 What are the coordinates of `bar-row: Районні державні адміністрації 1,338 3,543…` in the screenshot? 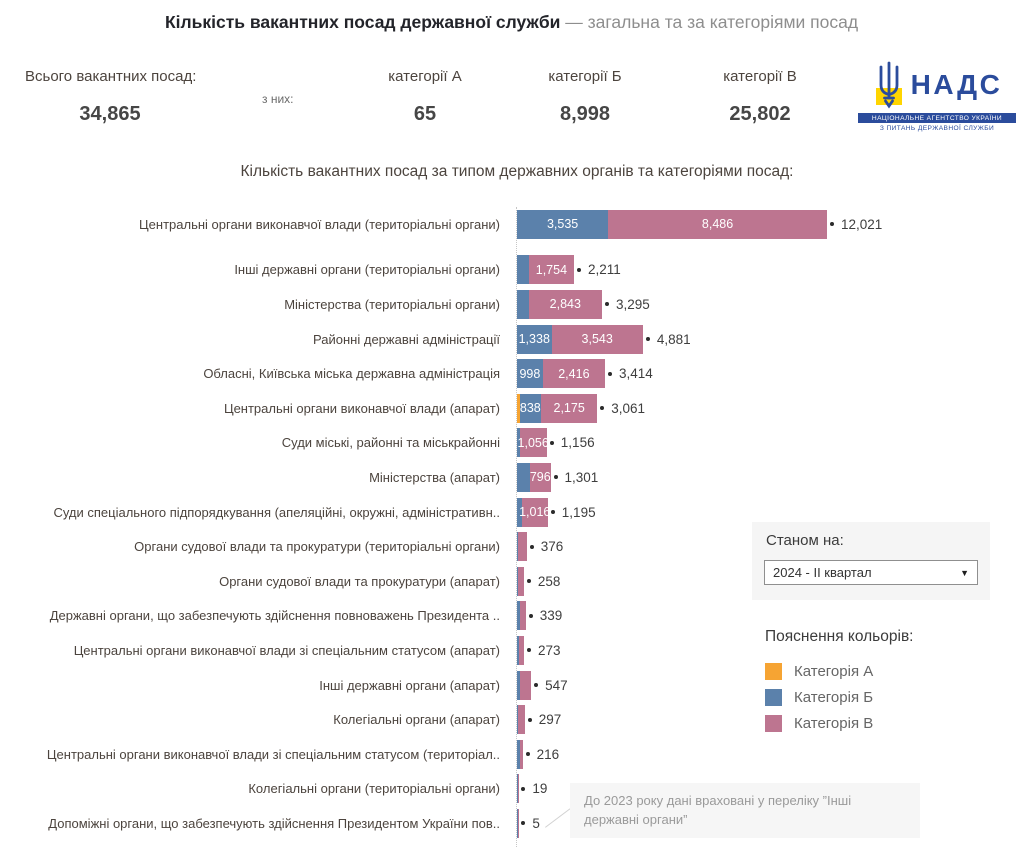 It's located at (511, 339).